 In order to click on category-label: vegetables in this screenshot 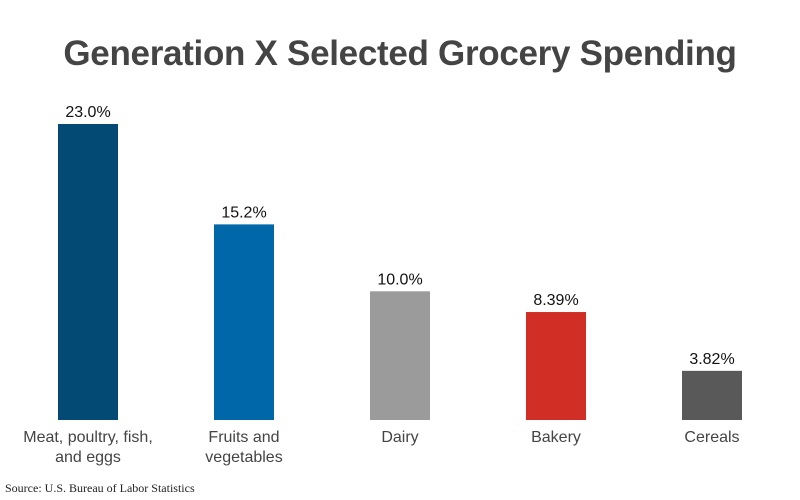, I will do `click(243, 457)`.